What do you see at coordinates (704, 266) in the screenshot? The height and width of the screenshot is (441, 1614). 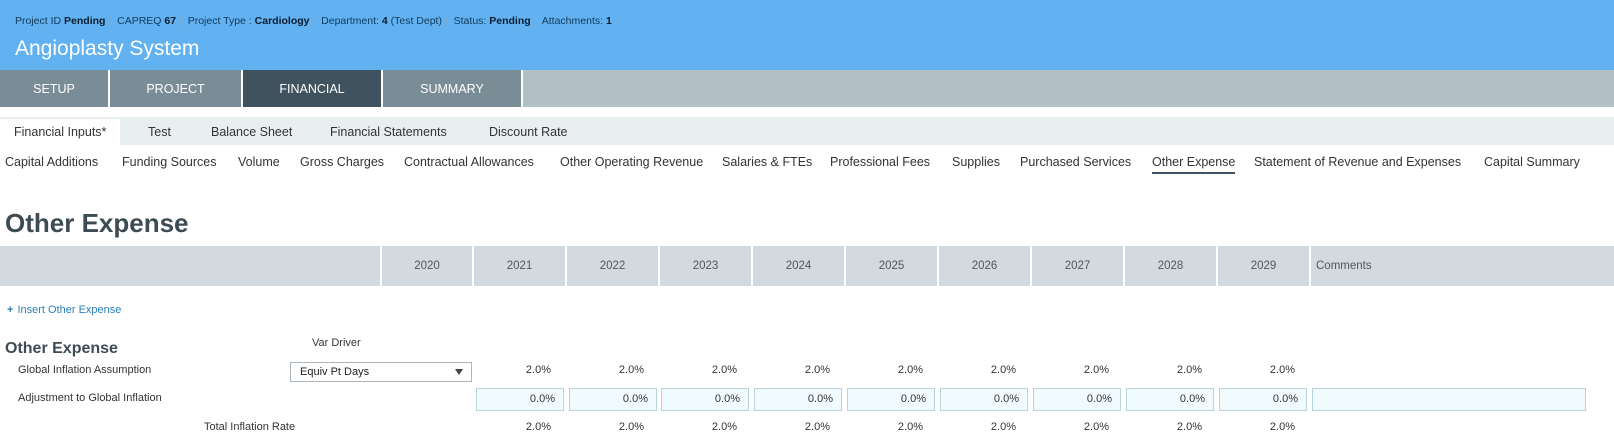 I see `year-header-cell: 2023` at bounding box center [704, 266].